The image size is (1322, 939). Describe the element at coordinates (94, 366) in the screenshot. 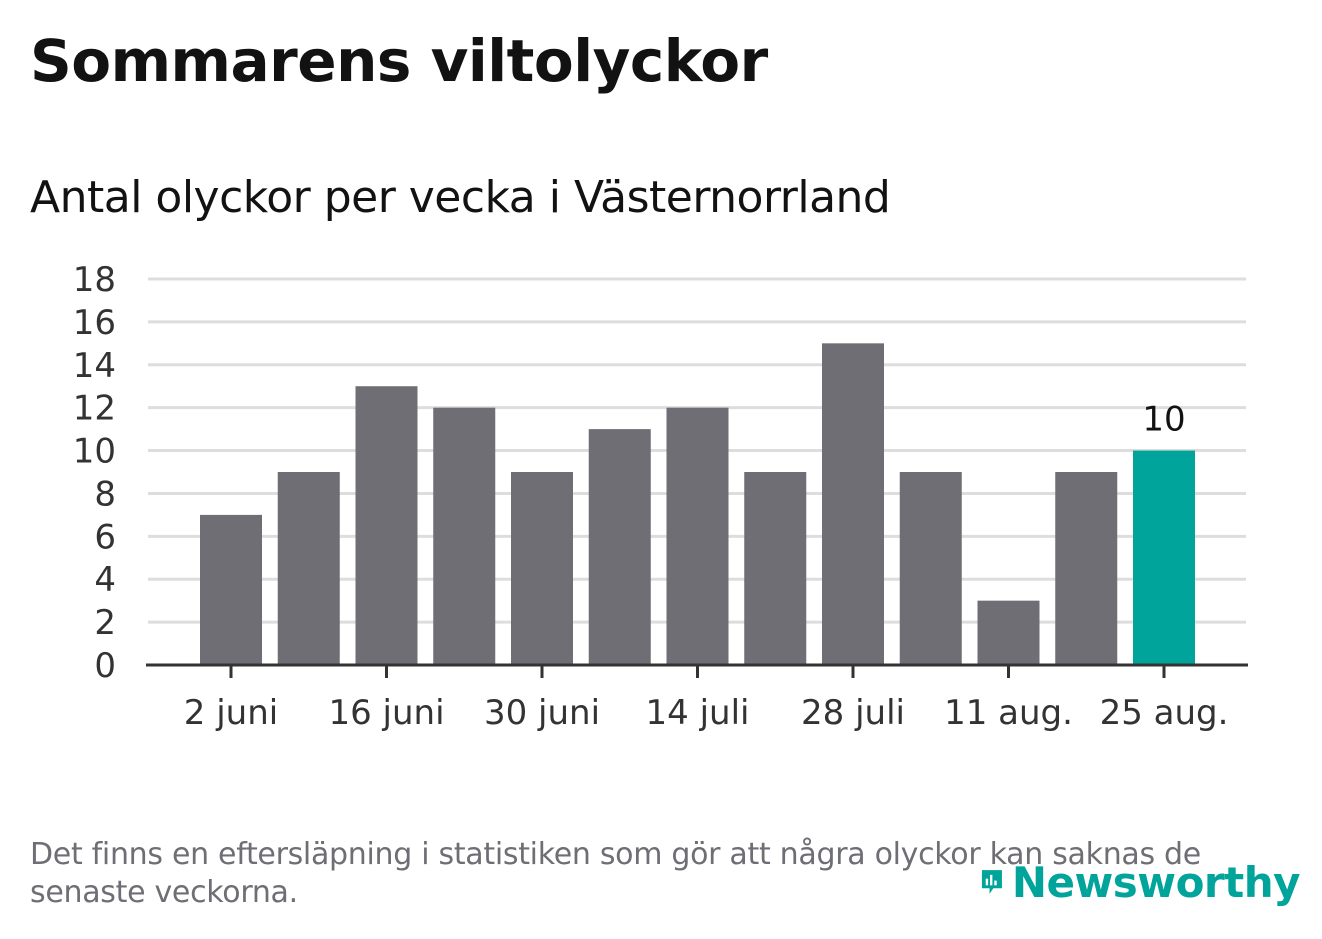

I see `y-tick-label: 14` at that location.